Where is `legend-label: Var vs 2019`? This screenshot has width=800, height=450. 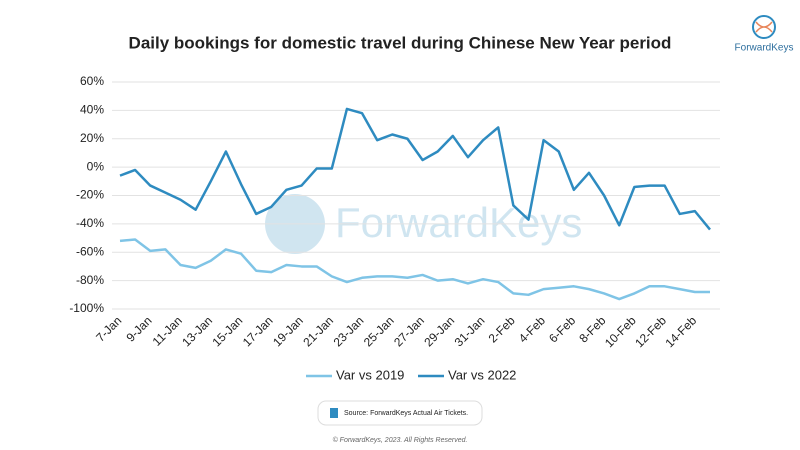
legend-label: Var vs 2019 is located at coordinates (370, 374).